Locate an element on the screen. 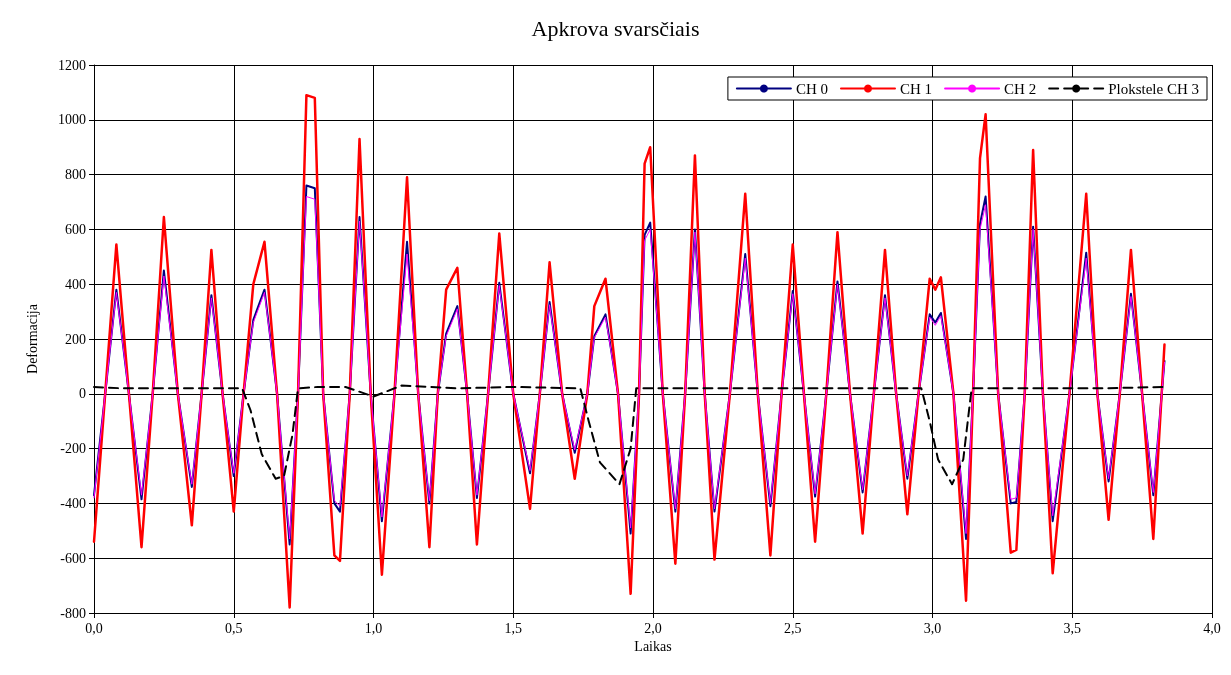 This screenshot has height=675, width=1231. y-tick-label: 800 is located at coordinates (75, 175).